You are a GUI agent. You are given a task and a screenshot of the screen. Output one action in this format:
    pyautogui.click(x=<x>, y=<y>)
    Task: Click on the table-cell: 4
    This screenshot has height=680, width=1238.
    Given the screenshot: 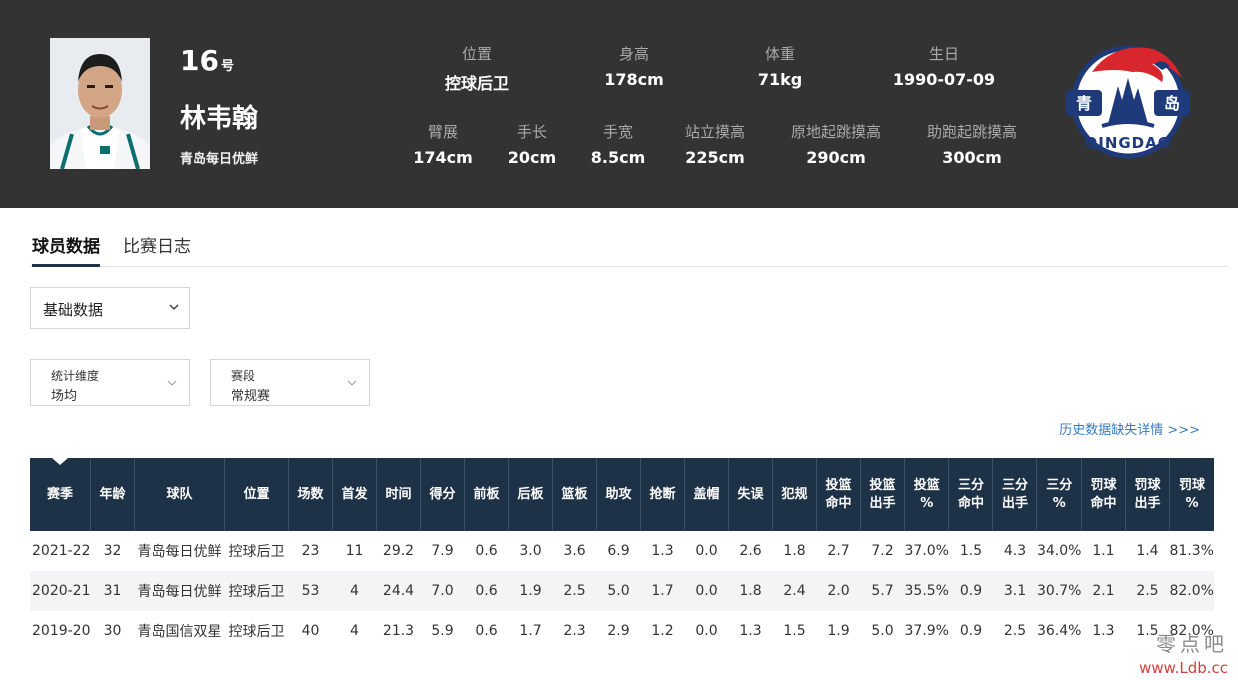 What is the action you would take?
    pyautogui.click(x=354, y=631)
    